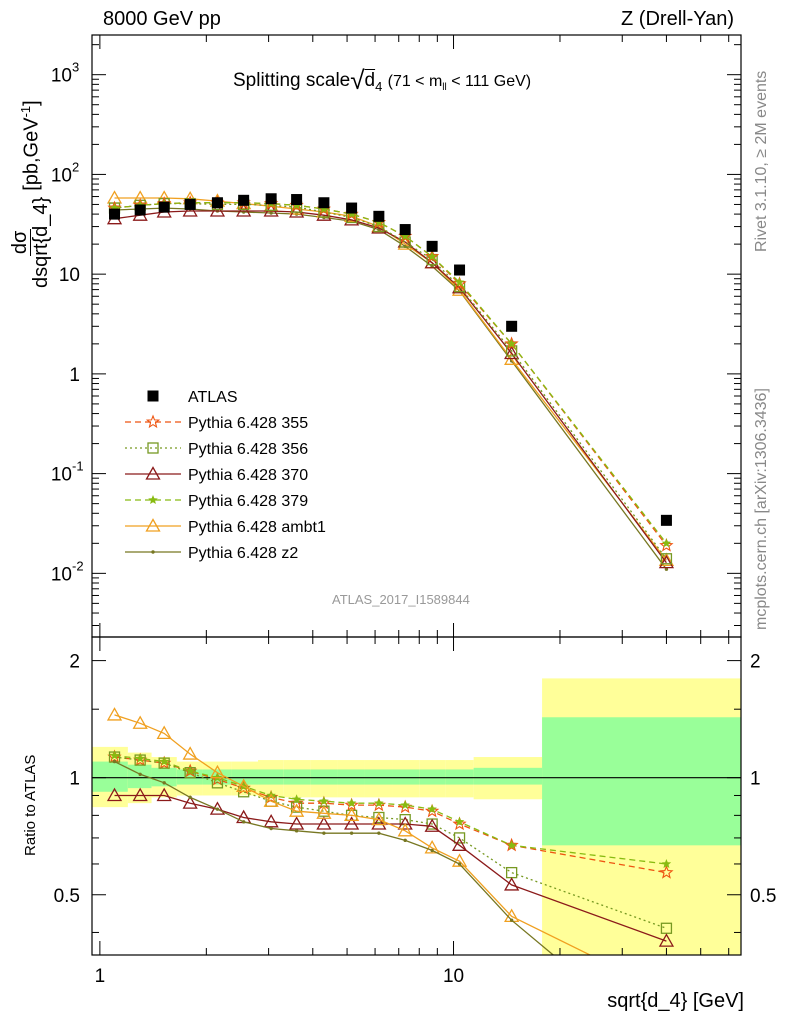  What do you see at coordinates (382, 78) in the screenshot?
I see `chart-title: Splitting scale√d4 (71 < mll < 111 GeV)` at bounding box center [382, 78].